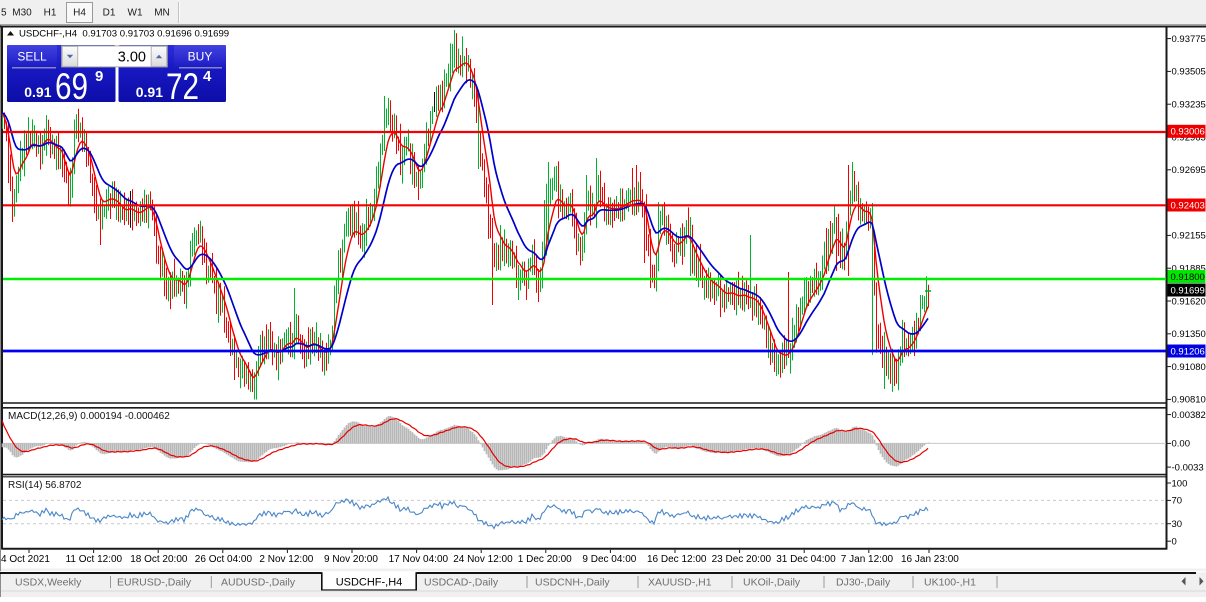 The width and height of the screenshot is (1206, 602). Describe the element at coordinates (1188, 205) in the screenshot. I see `svg-text: 0.92403` at that location.